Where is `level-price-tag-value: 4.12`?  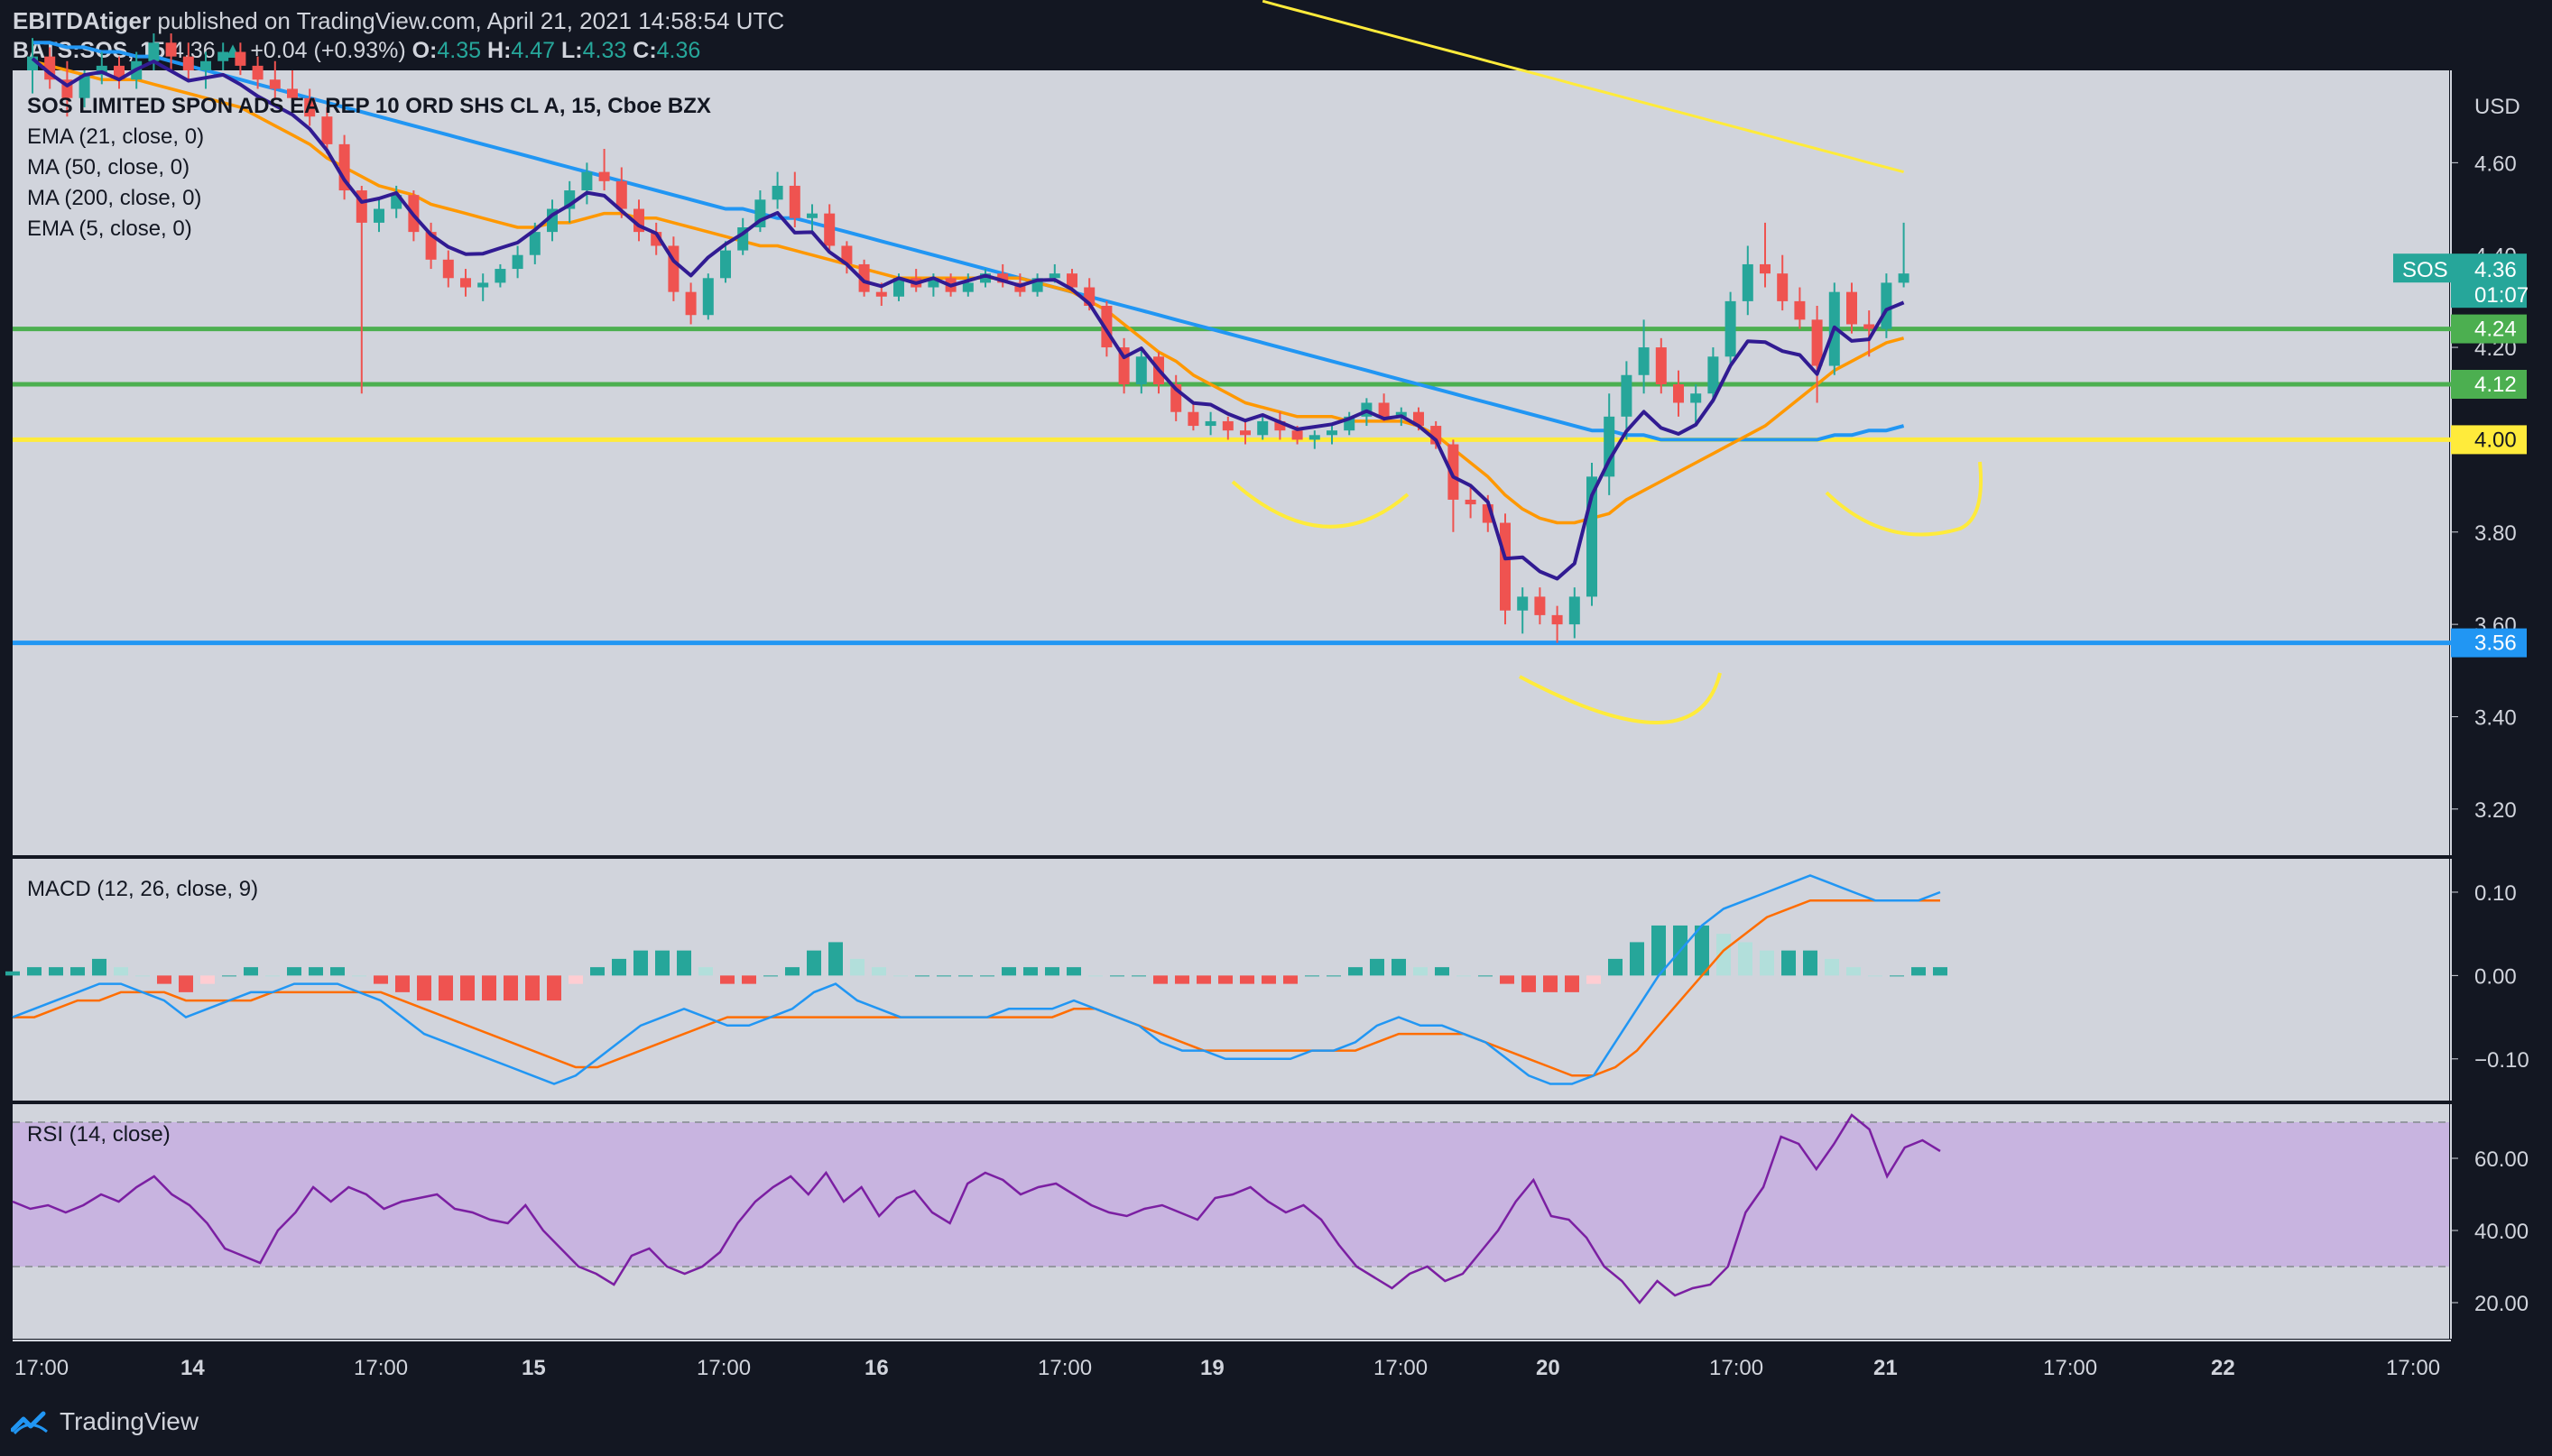 level-price-tag-value: 4.12 is located at coordinates (2495, 385).